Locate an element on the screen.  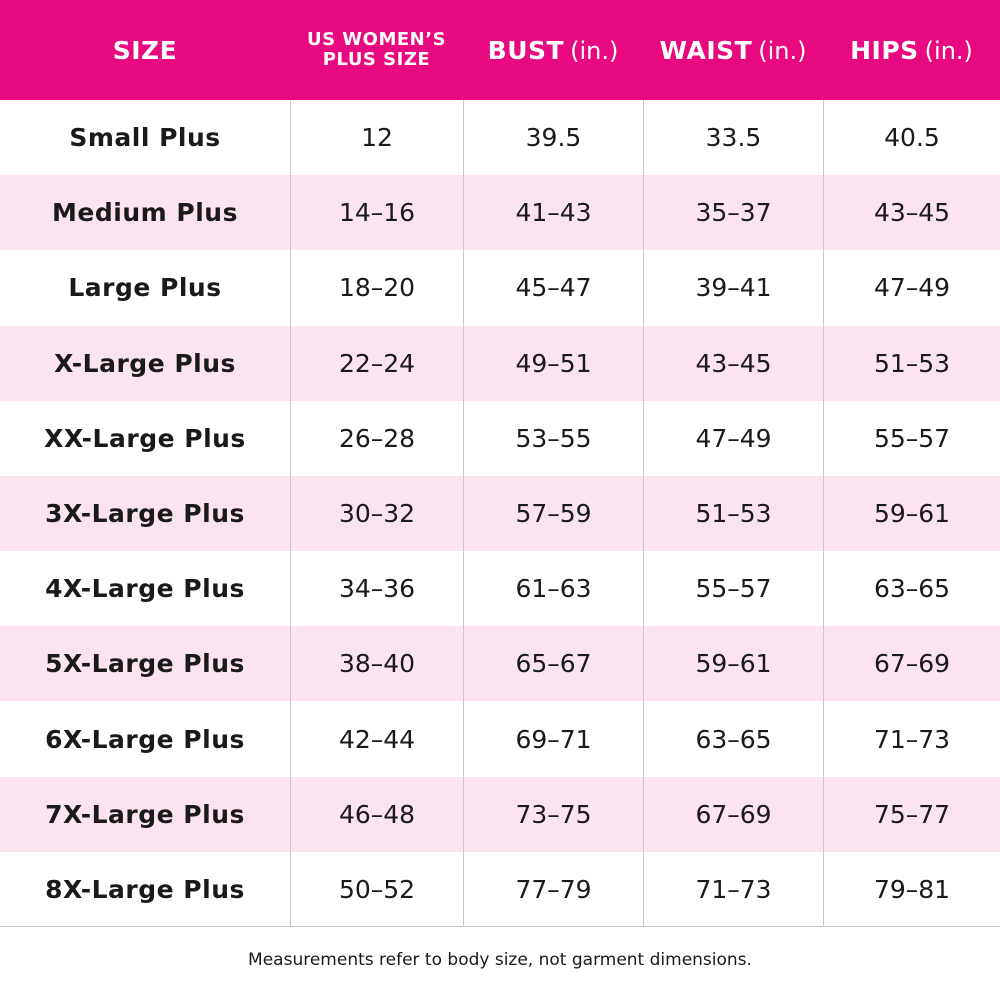
table-cell: 46–48 is located at coordinates (376, 814).